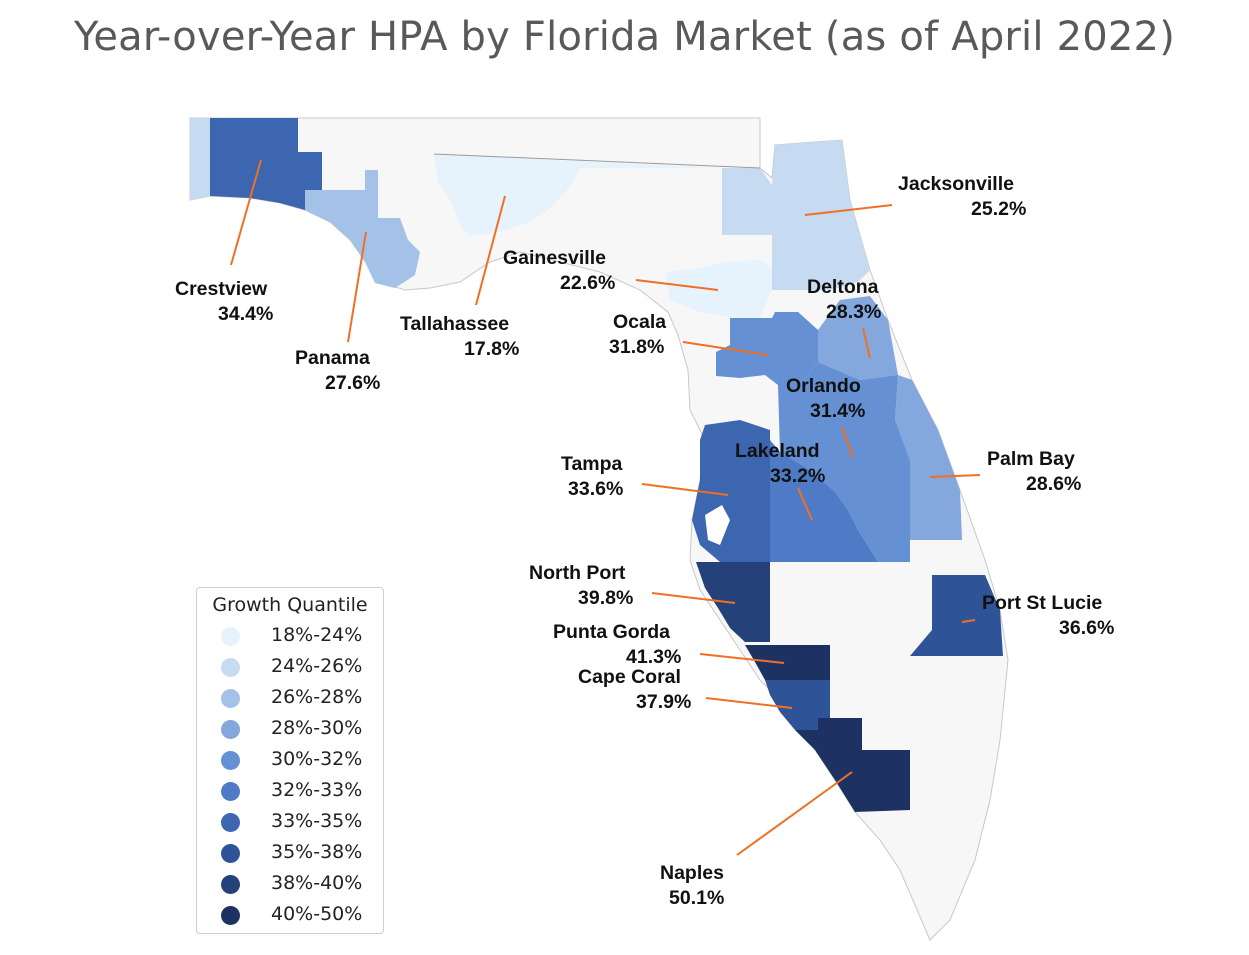 This screenshot has width=1249, height=955. I want to click on label-naples-name: Naples, so click(692, 873).